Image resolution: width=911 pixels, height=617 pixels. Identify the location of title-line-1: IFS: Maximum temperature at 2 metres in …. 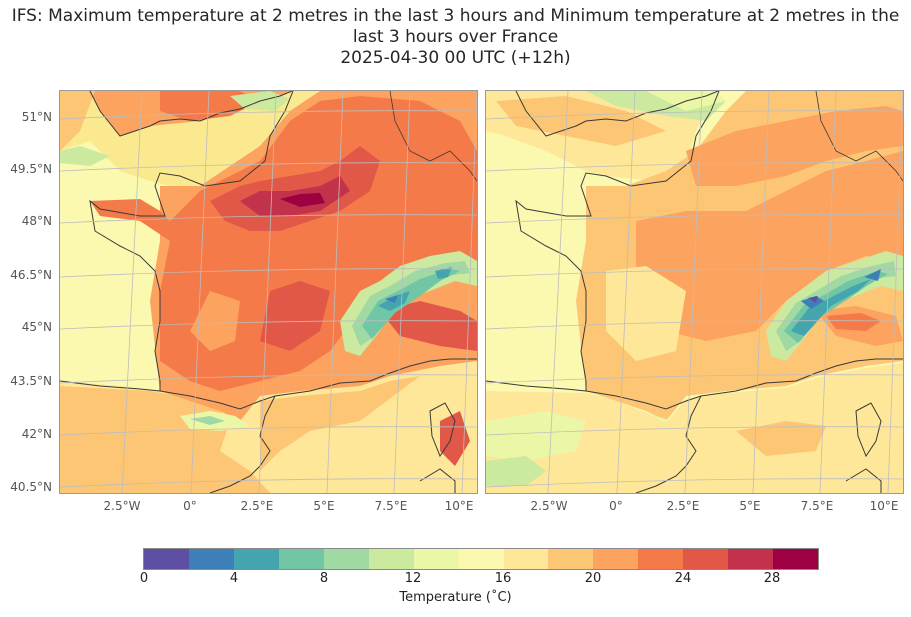
(455, 16).